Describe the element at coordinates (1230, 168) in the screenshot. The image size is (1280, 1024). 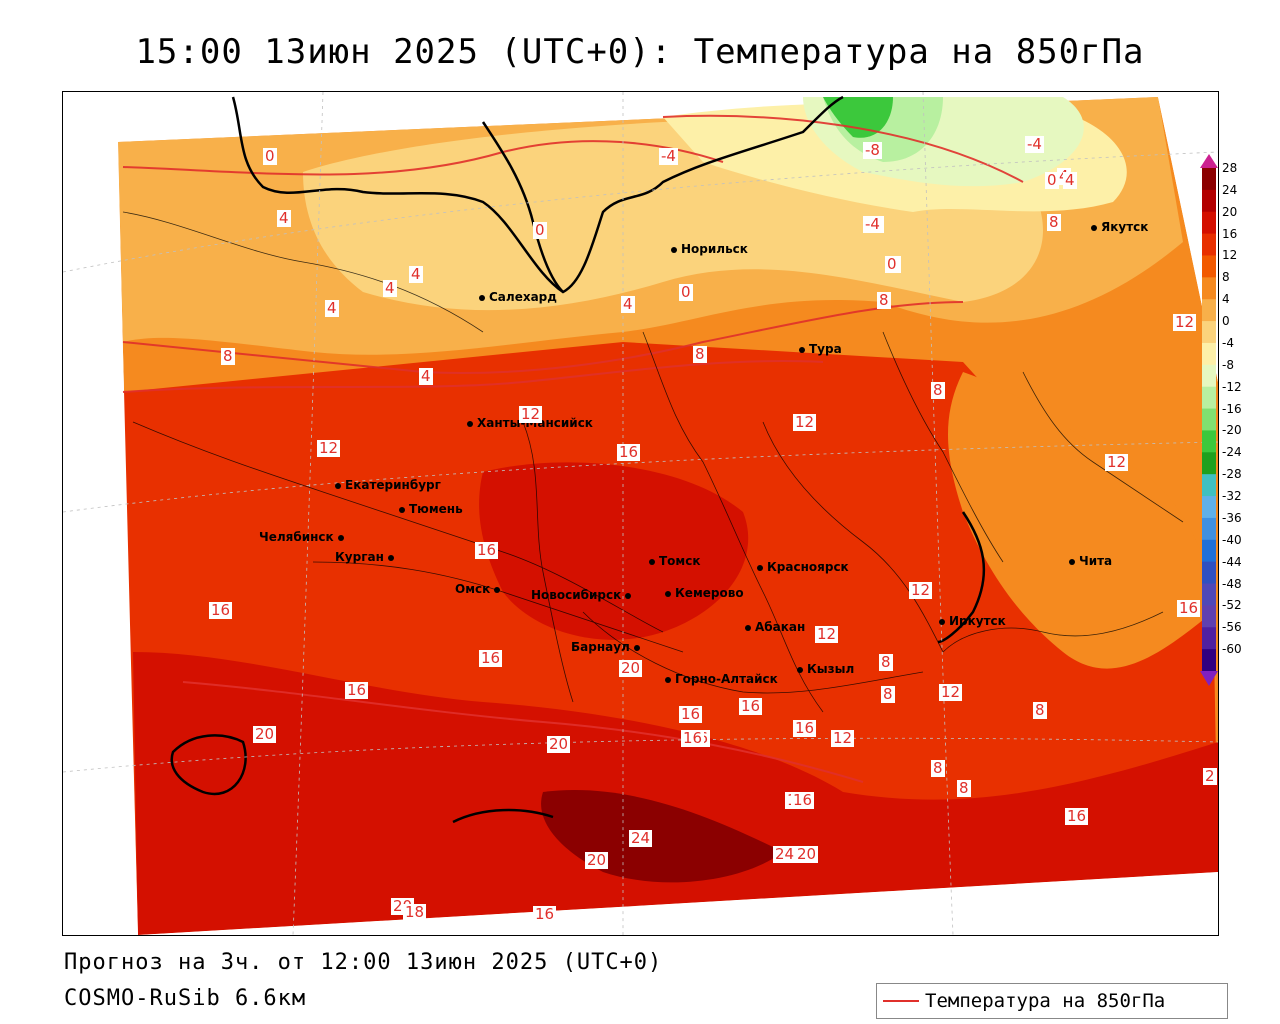
I see `colorbar-tick-label: 28` at that location.